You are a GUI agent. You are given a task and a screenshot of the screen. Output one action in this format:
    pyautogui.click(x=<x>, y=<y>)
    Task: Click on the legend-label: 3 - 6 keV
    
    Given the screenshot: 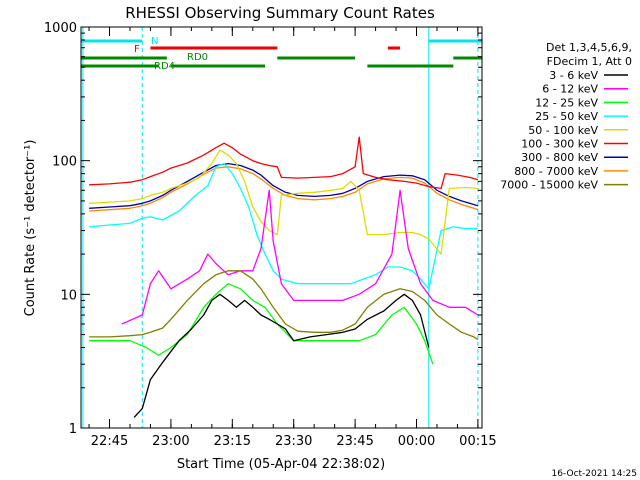 What is the action you would take?
    pyautogui.click(x=573, y=75)
    